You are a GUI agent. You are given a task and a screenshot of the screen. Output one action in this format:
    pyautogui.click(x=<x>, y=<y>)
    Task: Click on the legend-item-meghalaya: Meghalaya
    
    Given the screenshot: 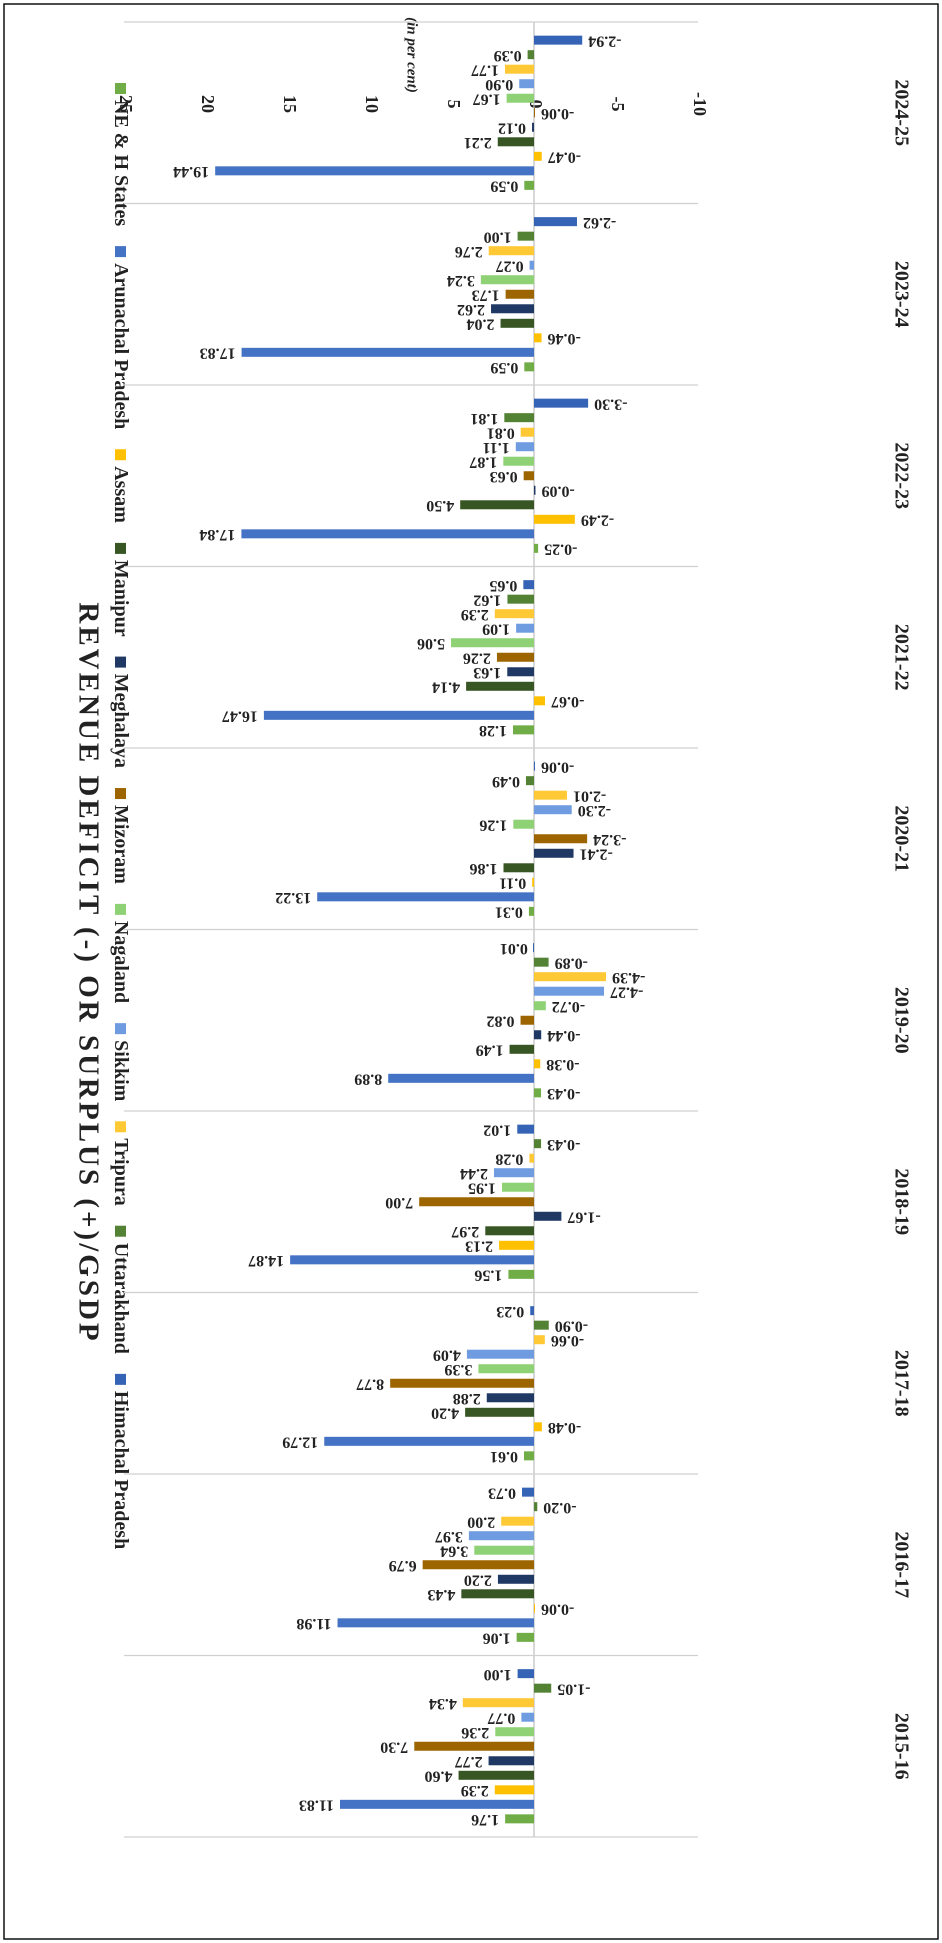 What is the action you would take?
    pyautogui.click(x=121, y=712)
    